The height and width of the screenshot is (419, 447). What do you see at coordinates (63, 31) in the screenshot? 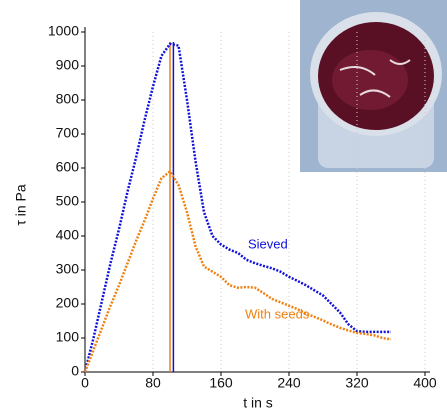
I see `y-tick-label: 1000` at bounding box center [63, 31].